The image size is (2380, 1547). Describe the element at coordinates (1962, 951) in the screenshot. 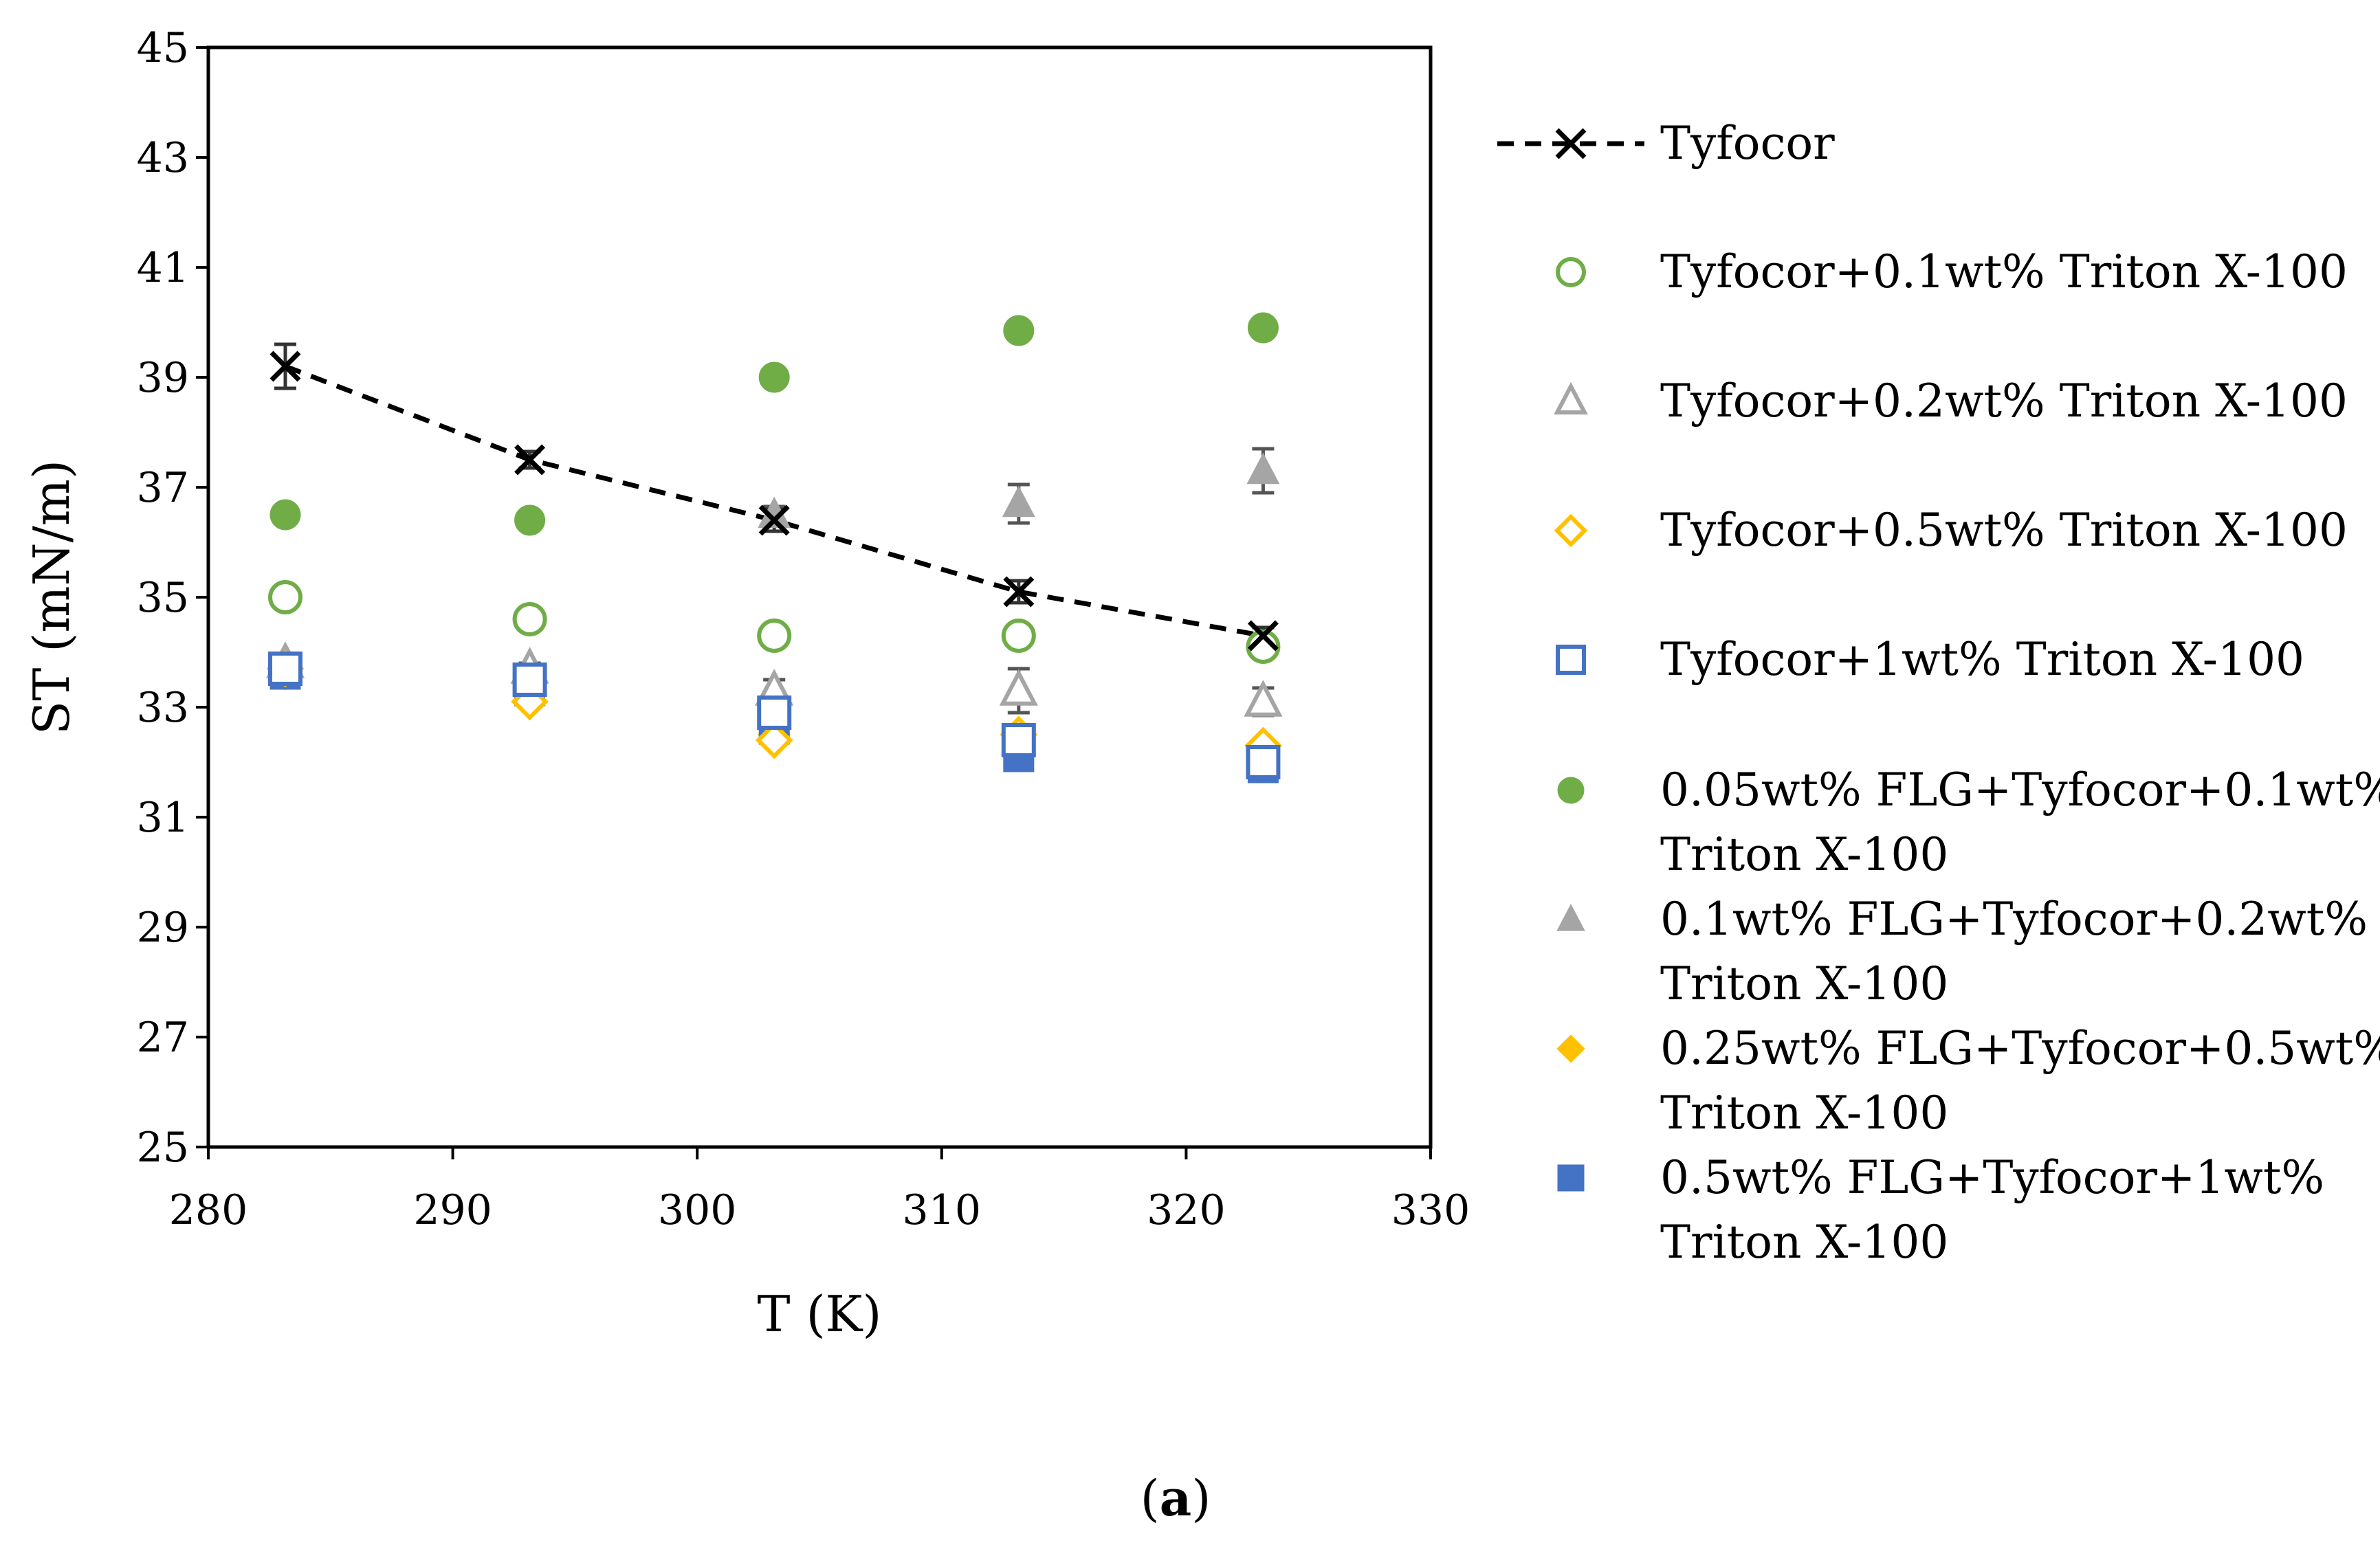

I see `legend-item: 0.1wt% FLG+Tyfocor+0.2wt% Triton X-100` at that location.